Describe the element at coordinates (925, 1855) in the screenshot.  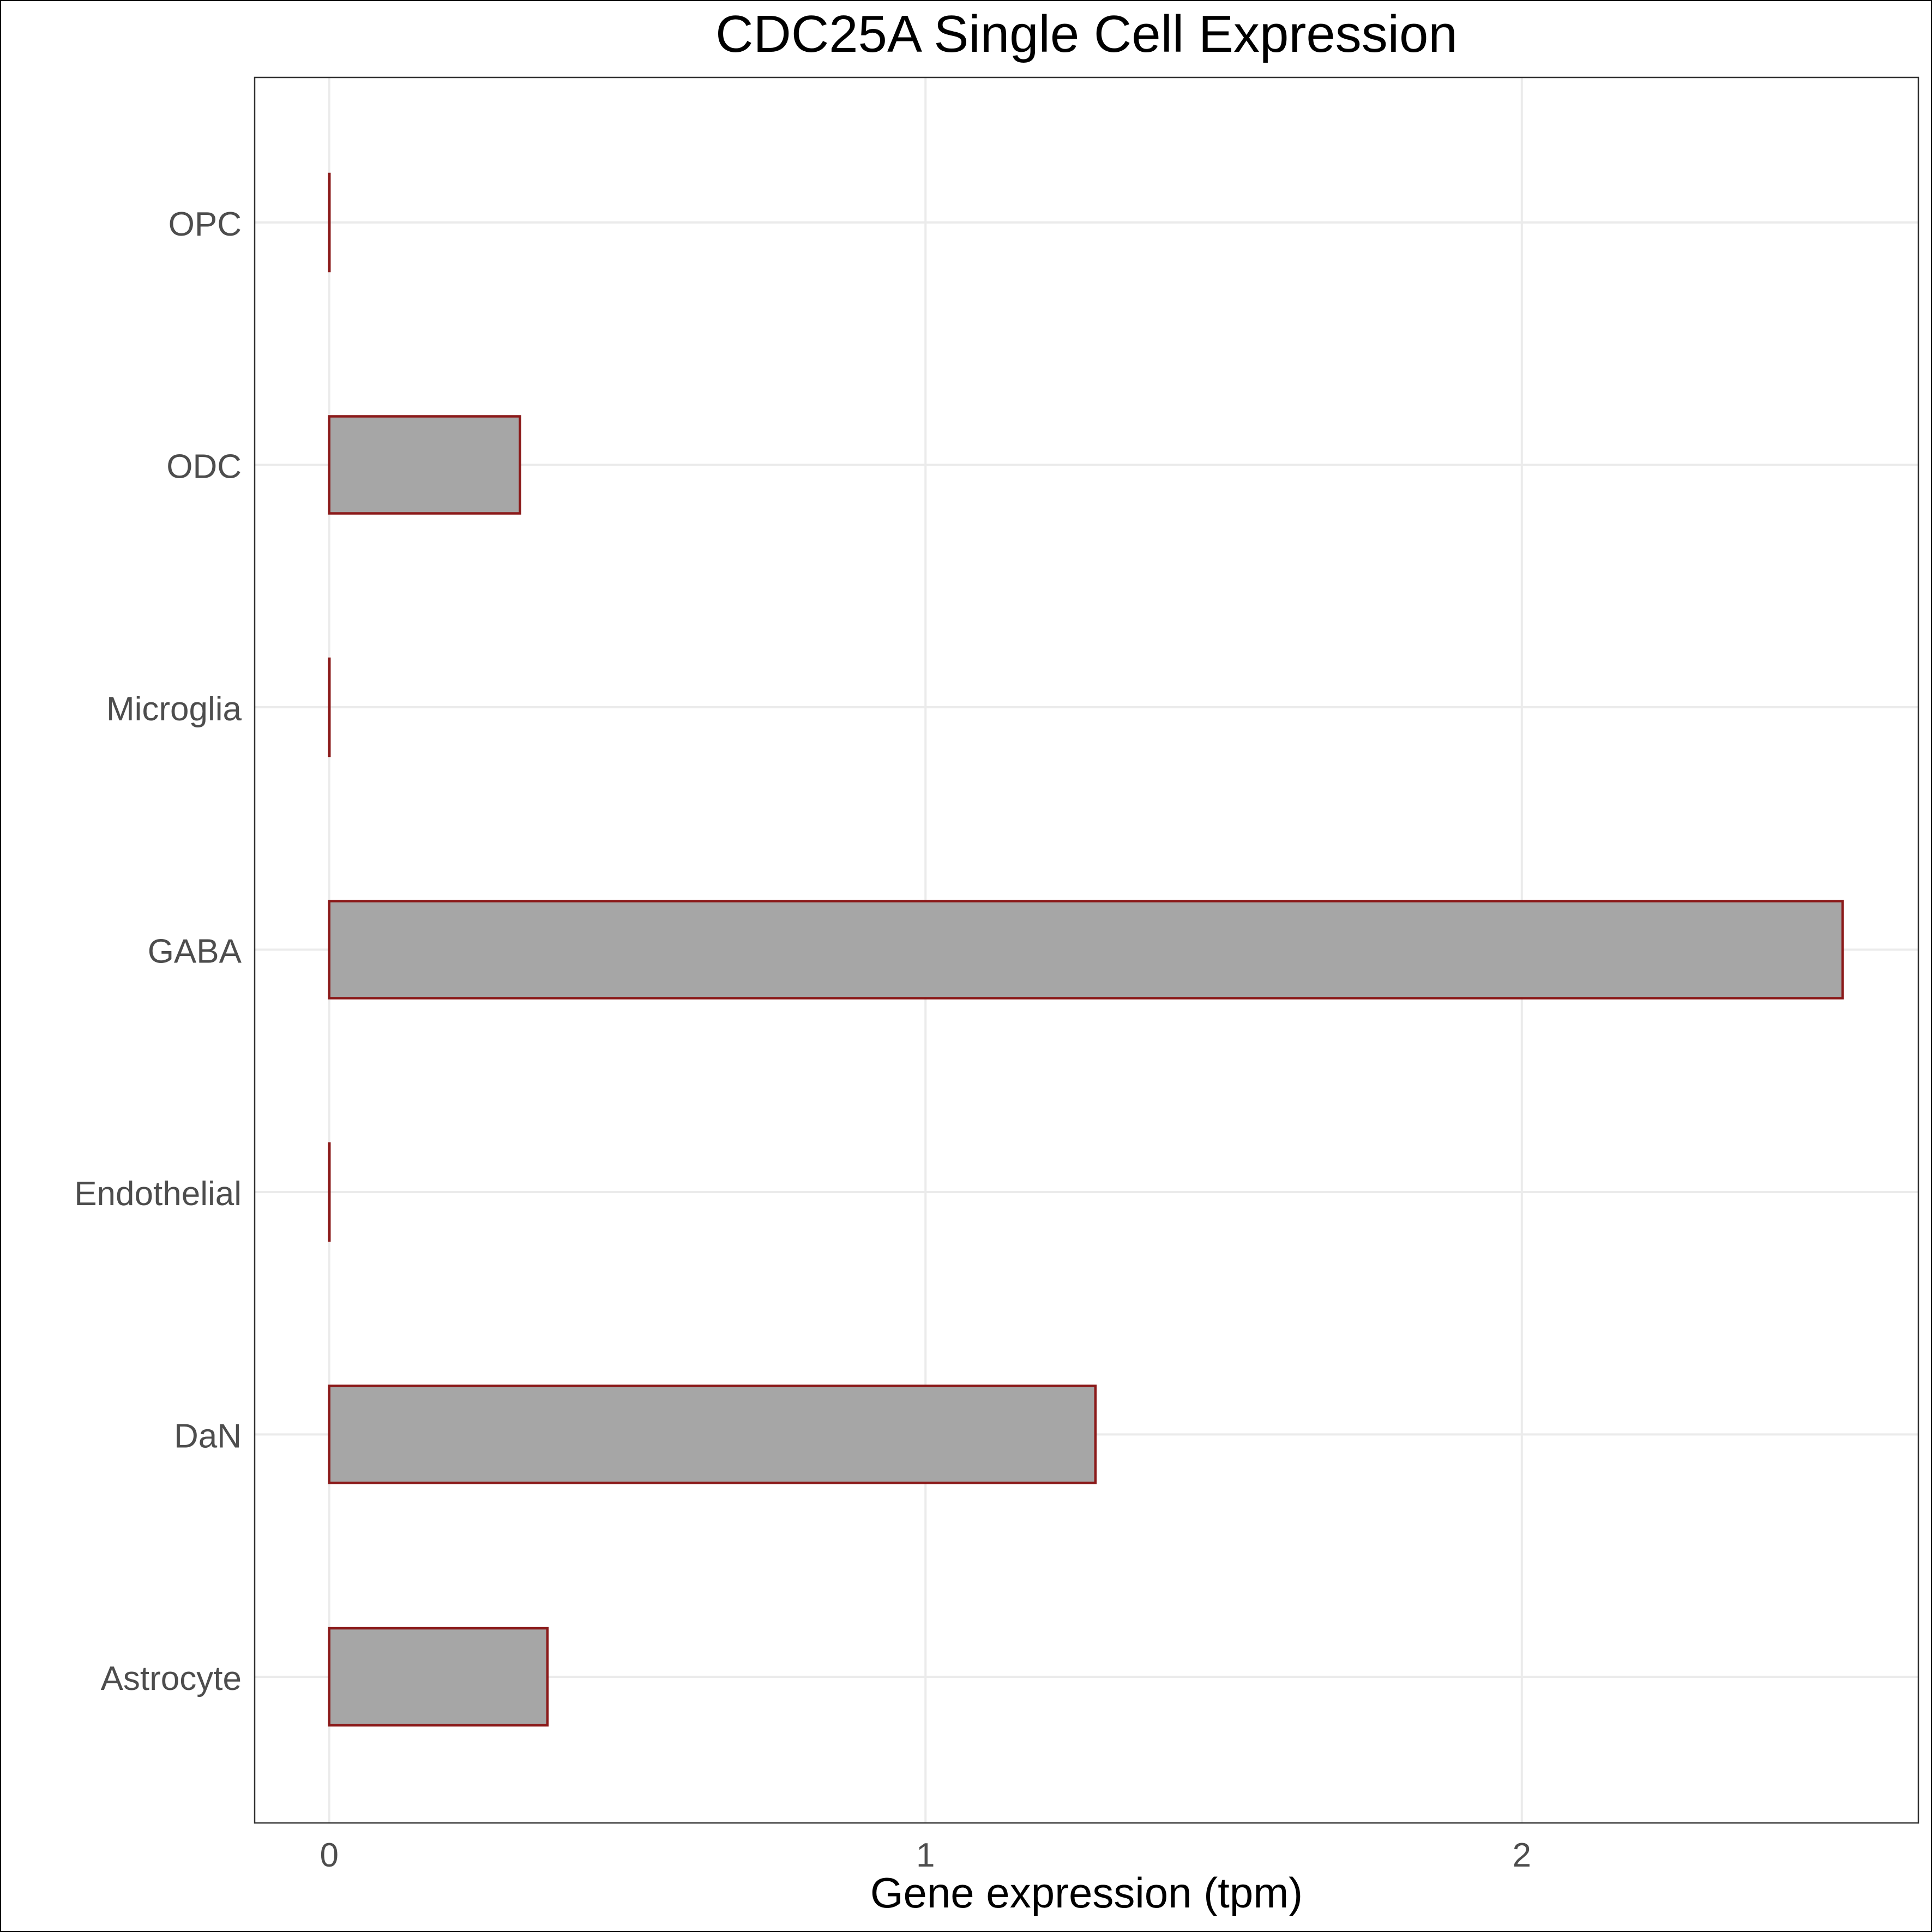
I see `x-tick-label: 1` at that location.